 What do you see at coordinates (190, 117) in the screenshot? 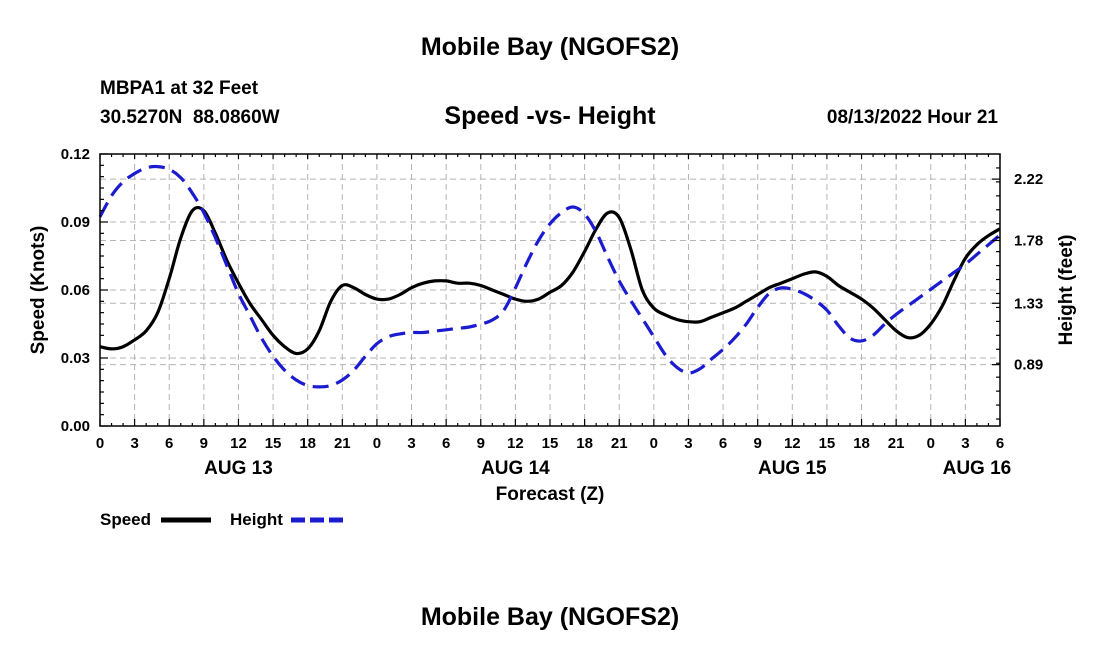
I see `station-coordinates: 30.5270N 88.0860W` at bounding box center [190, 117].